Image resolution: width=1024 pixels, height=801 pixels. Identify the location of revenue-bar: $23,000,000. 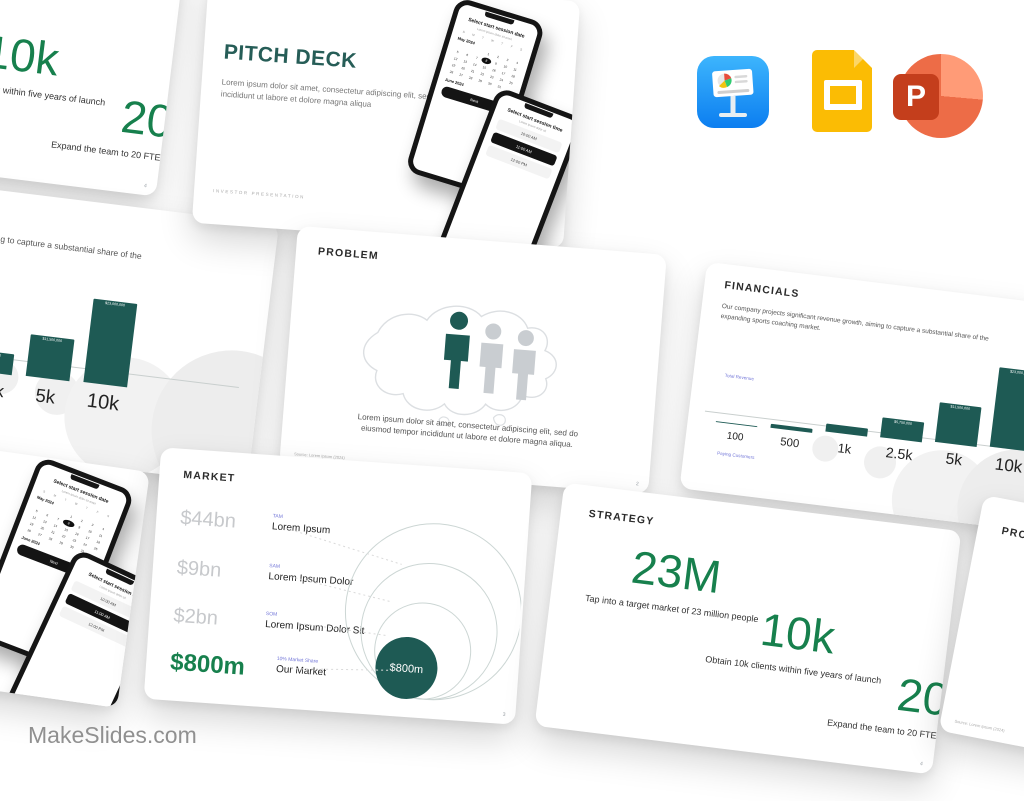
(1006, 409).